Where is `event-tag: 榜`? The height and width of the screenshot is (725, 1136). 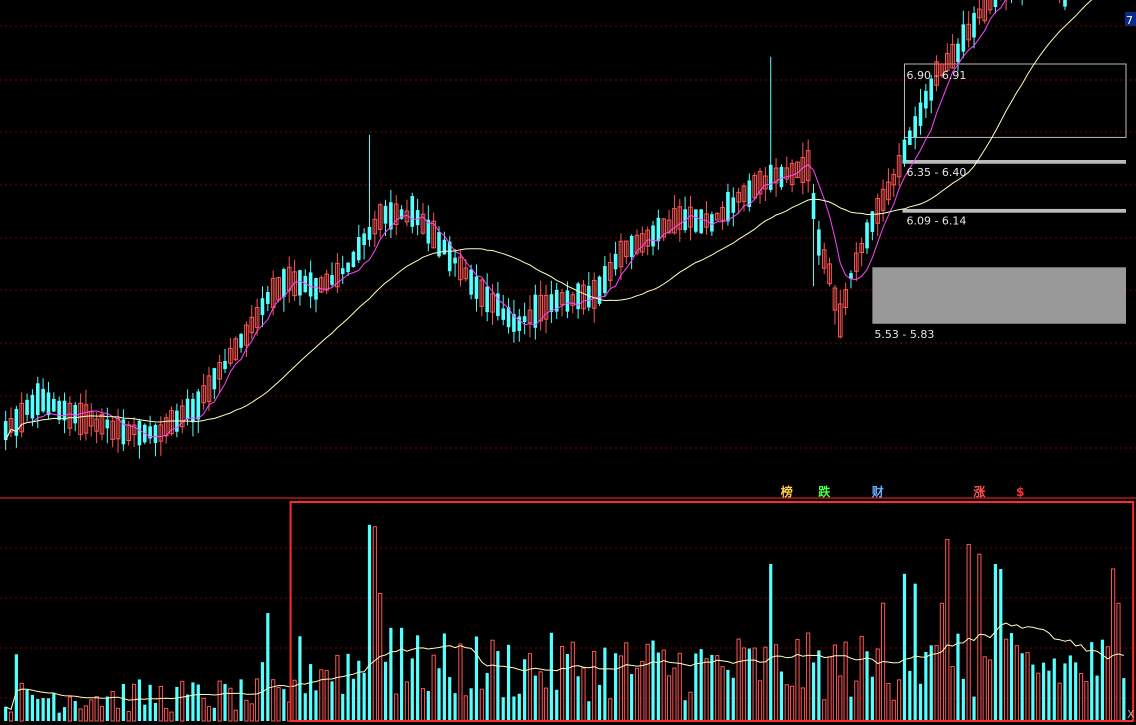 event-tag: 榜 is located at coordinates (787, 491).